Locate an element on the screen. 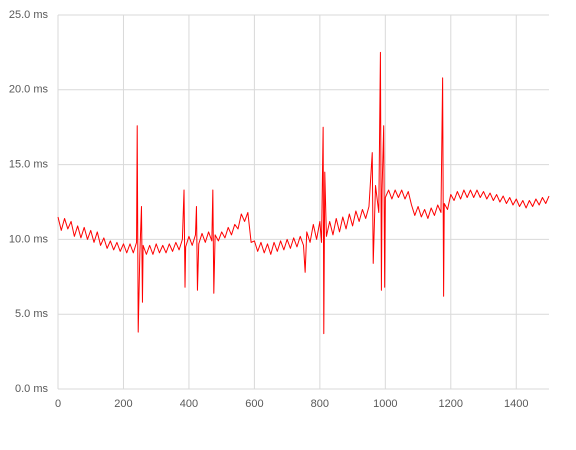 The image size is (576, 450). x-tick-label: 1400 is located at coordinates (516, 404).